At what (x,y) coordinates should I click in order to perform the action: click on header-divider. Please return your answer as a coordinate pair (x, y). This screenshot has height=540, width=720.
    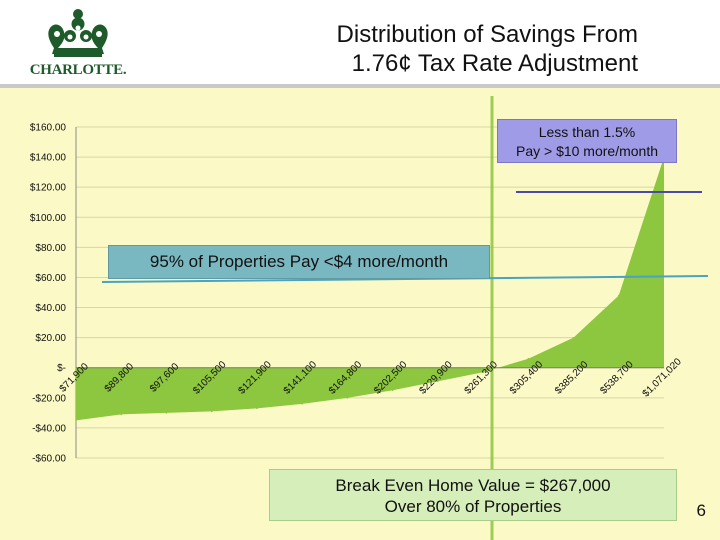
    Looking at the image, I should click on (360, 86).